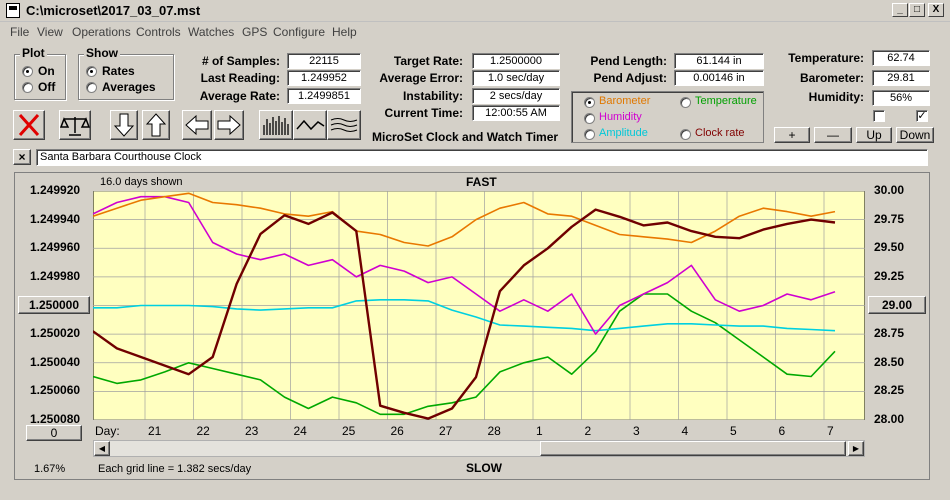 This screenshot has width=950, height=500. Describe the element at coordinates (91, 71) in the screenshot. I see `show-rates-radio` at that location.